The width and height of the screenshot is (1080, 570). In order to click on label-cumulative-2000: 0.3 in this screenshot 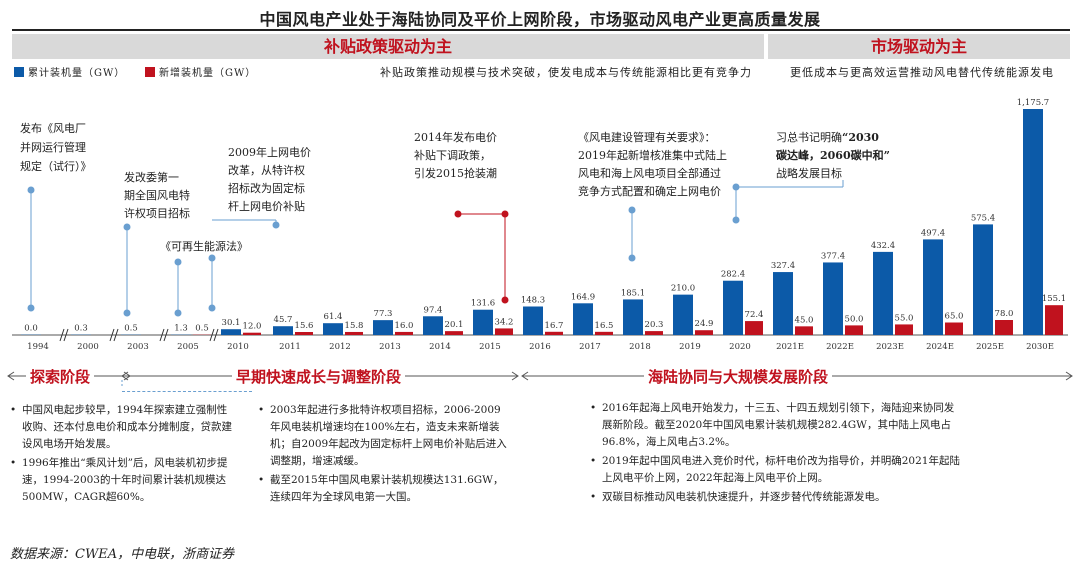, I will do `click(81, 329)`.